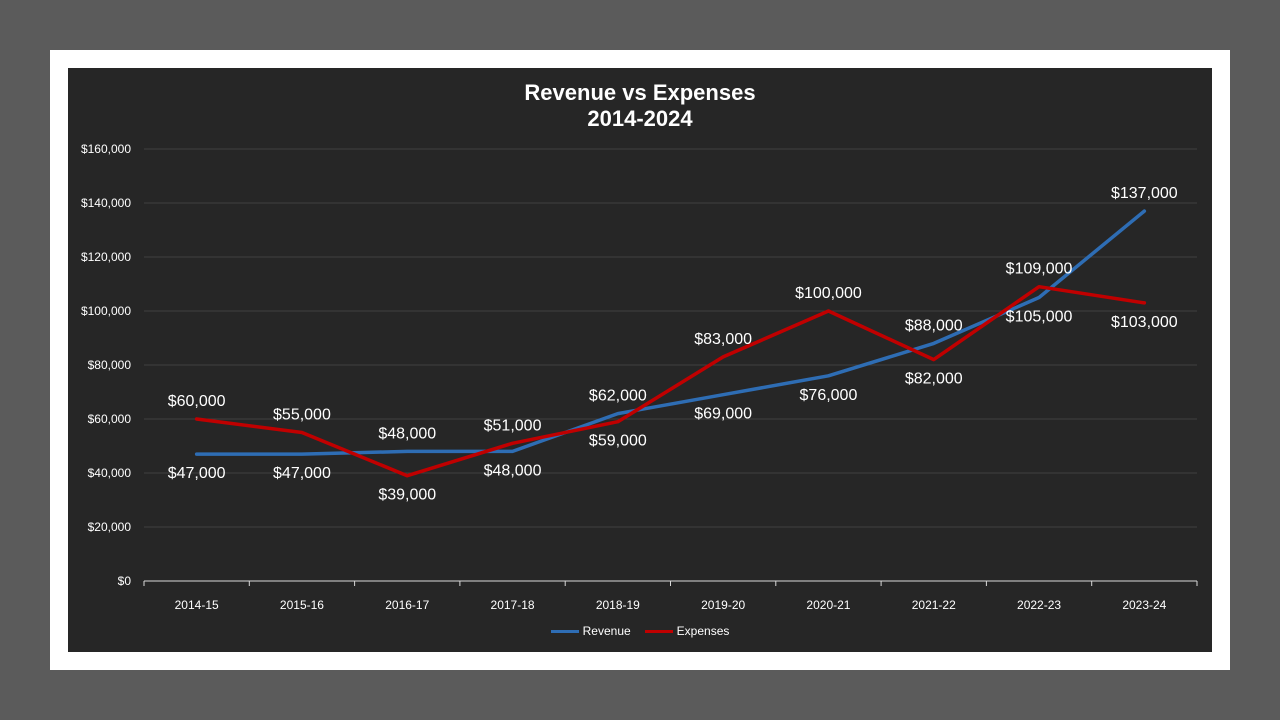  Describe the element at coordinates (197, 401) in the screenshot. I see `data-label: $60,000` at that location.